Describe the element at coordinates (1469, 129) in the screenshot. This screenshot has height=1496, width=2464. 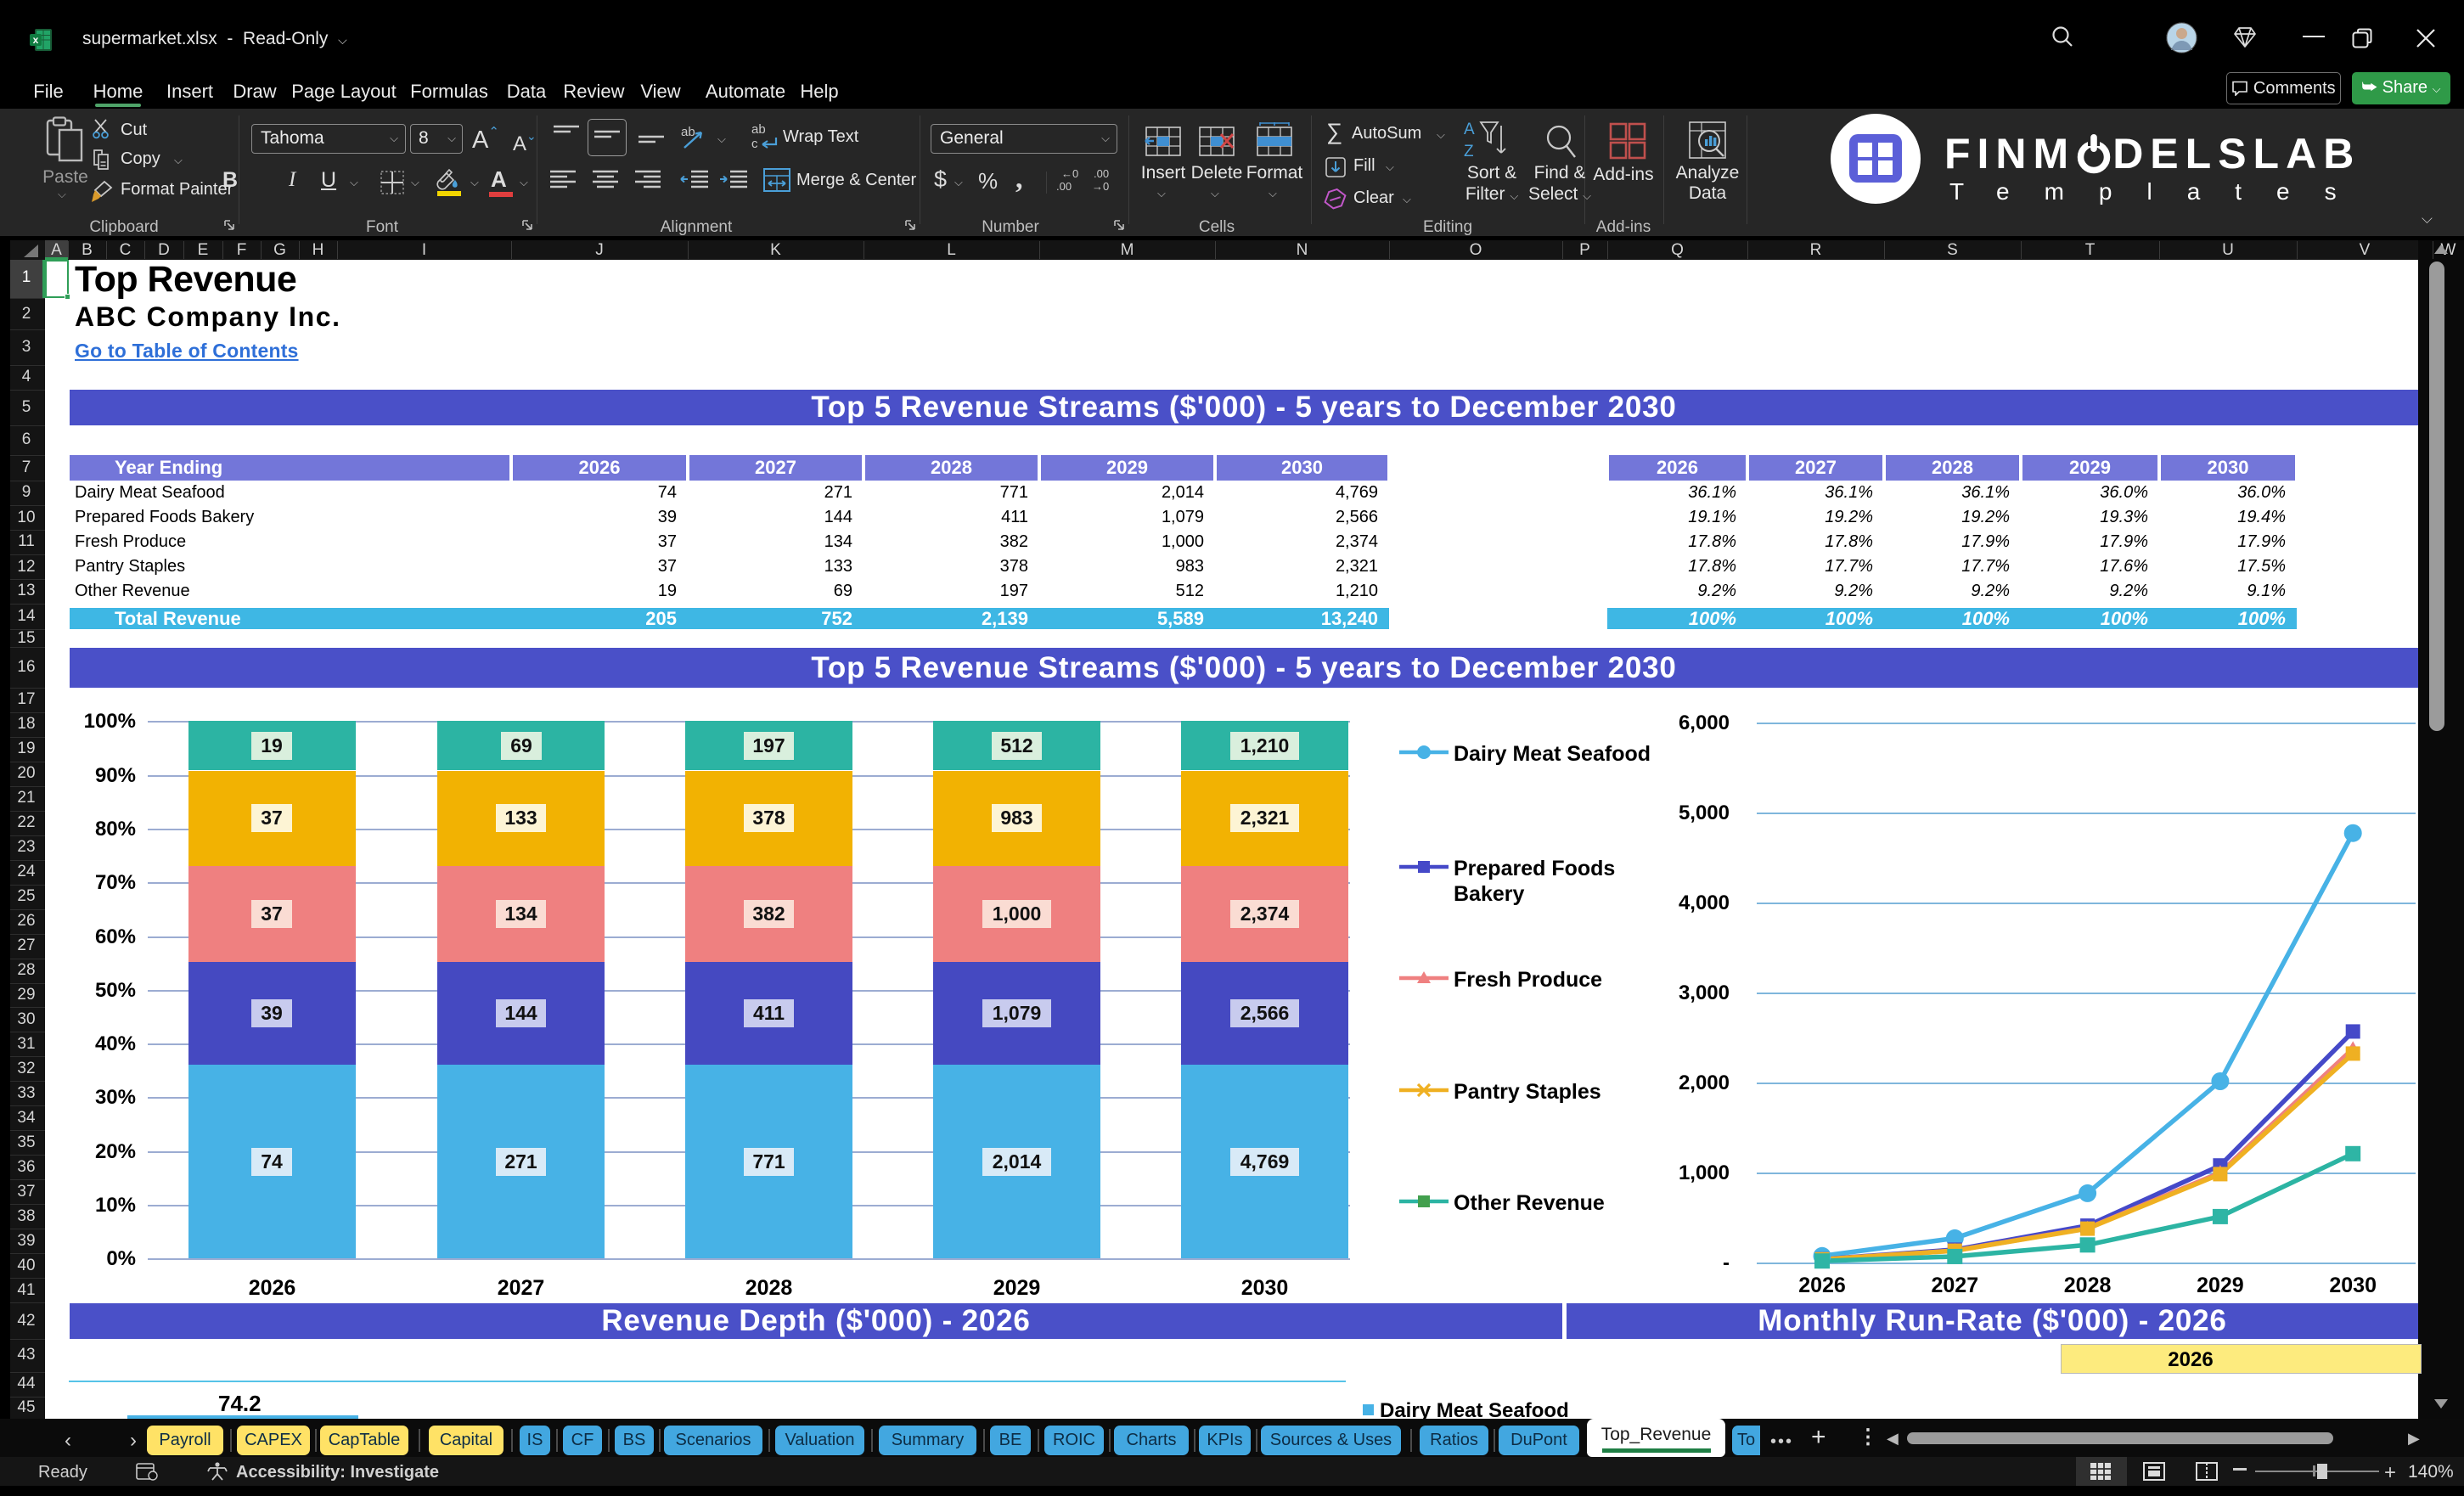
I see `svg-text: A` at that location.